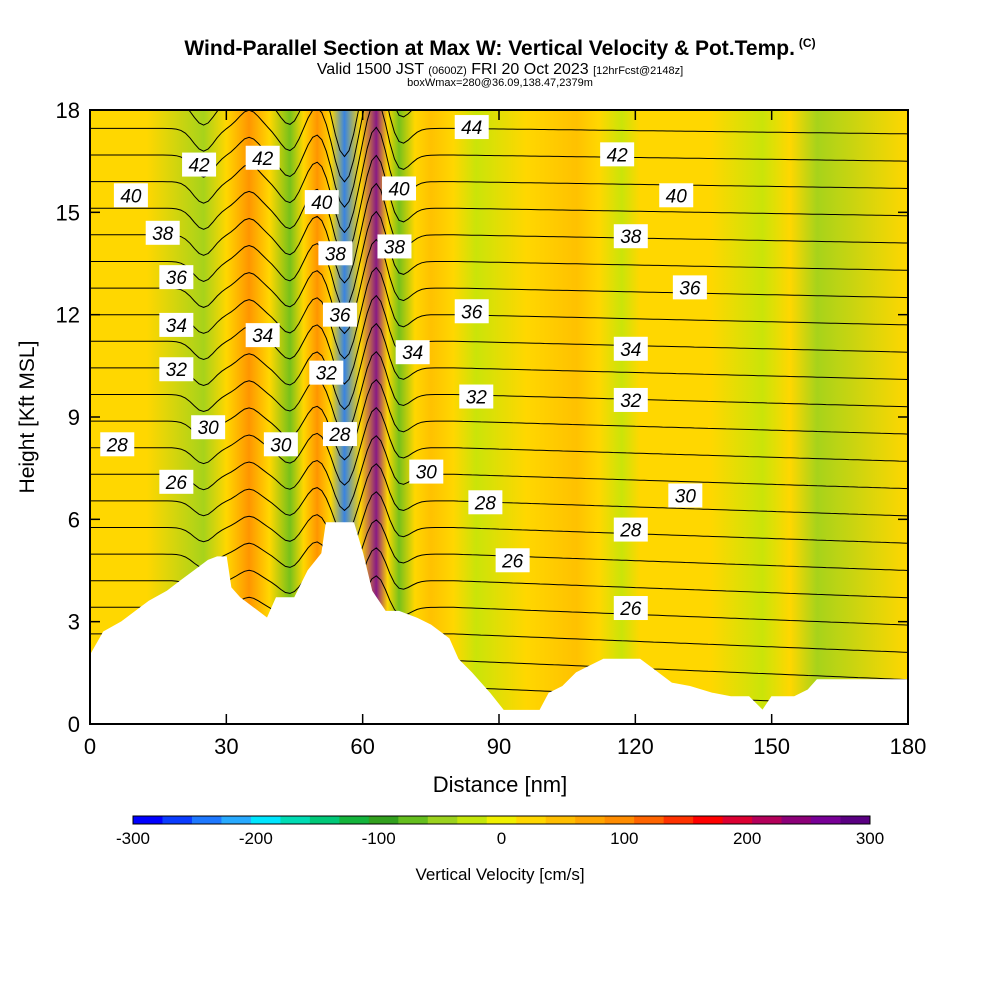 The width and height of the screenshot is (1000, 1000). What do you see at coordinates (74, 622) in the screenshot?
I see `y-tick-label: 3` at bounding box center [74, 622].